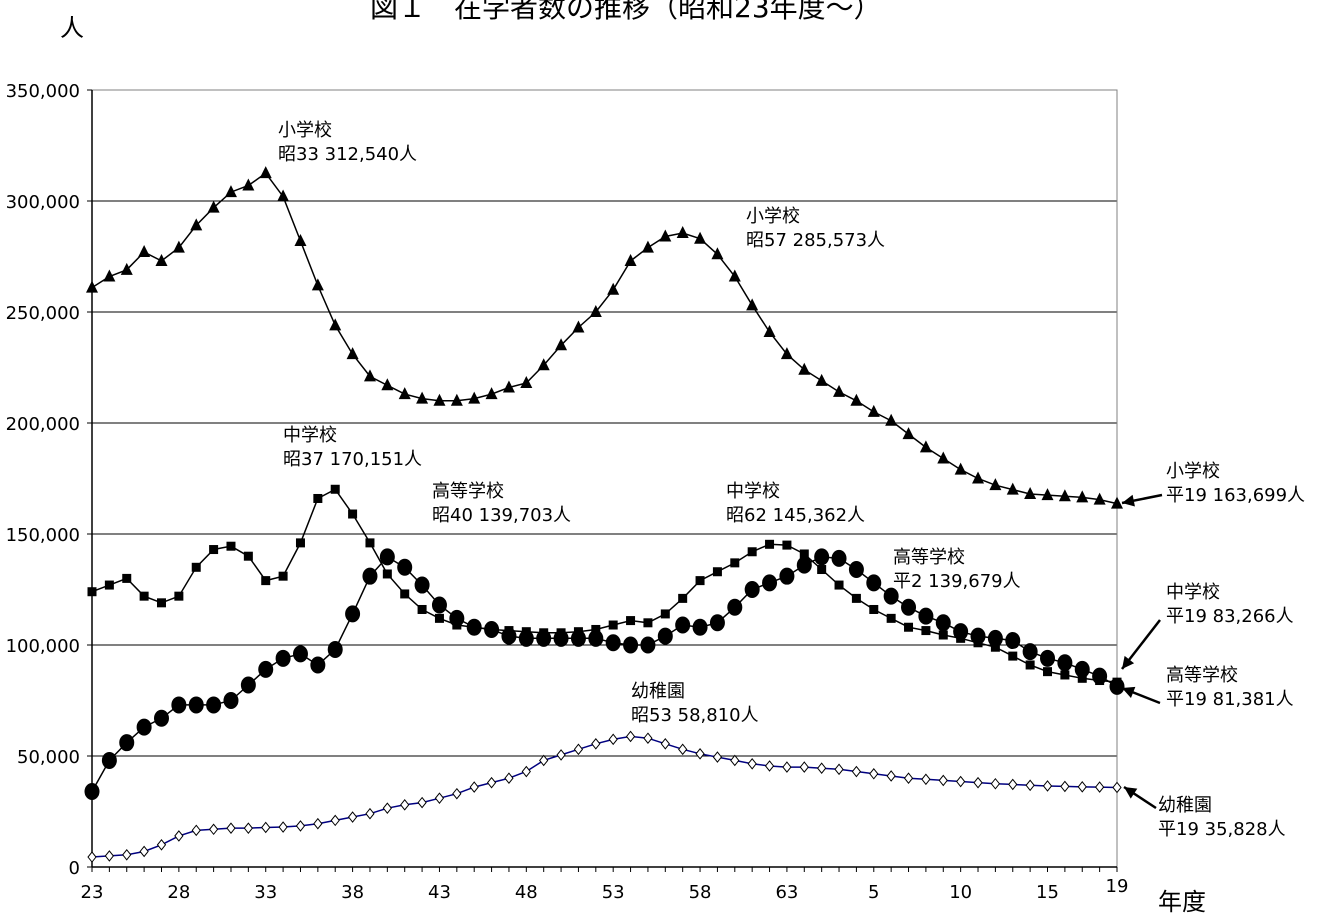 Image resolution: width=1317 pixels, height=921 pixels. Describe the element at coordinates (815, 240) in the screenshot. I see `annotation-value: 昭57 285,573人` at that location.